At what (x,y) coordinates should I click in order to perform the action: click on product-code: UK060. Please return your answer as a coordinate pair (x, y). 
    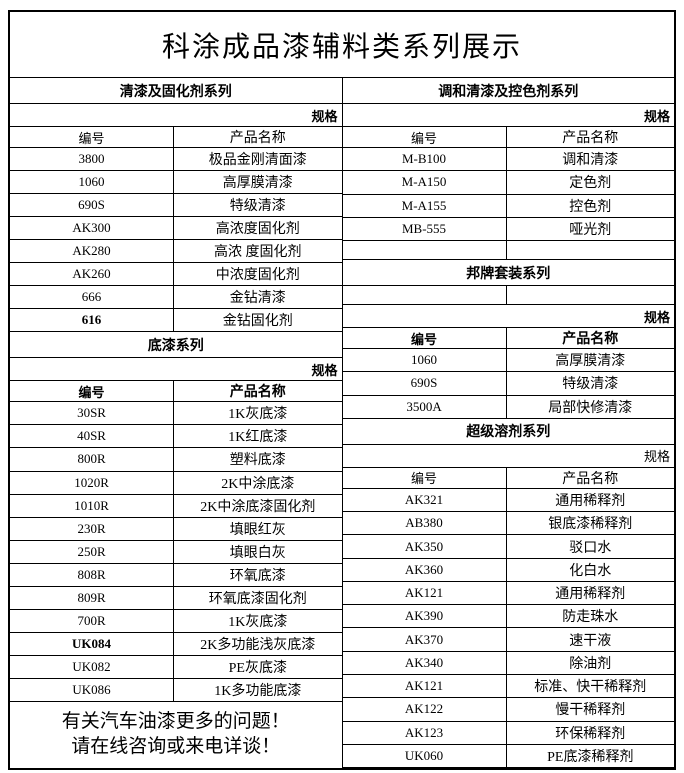
    Looking at the image, I should click on (425, 756).